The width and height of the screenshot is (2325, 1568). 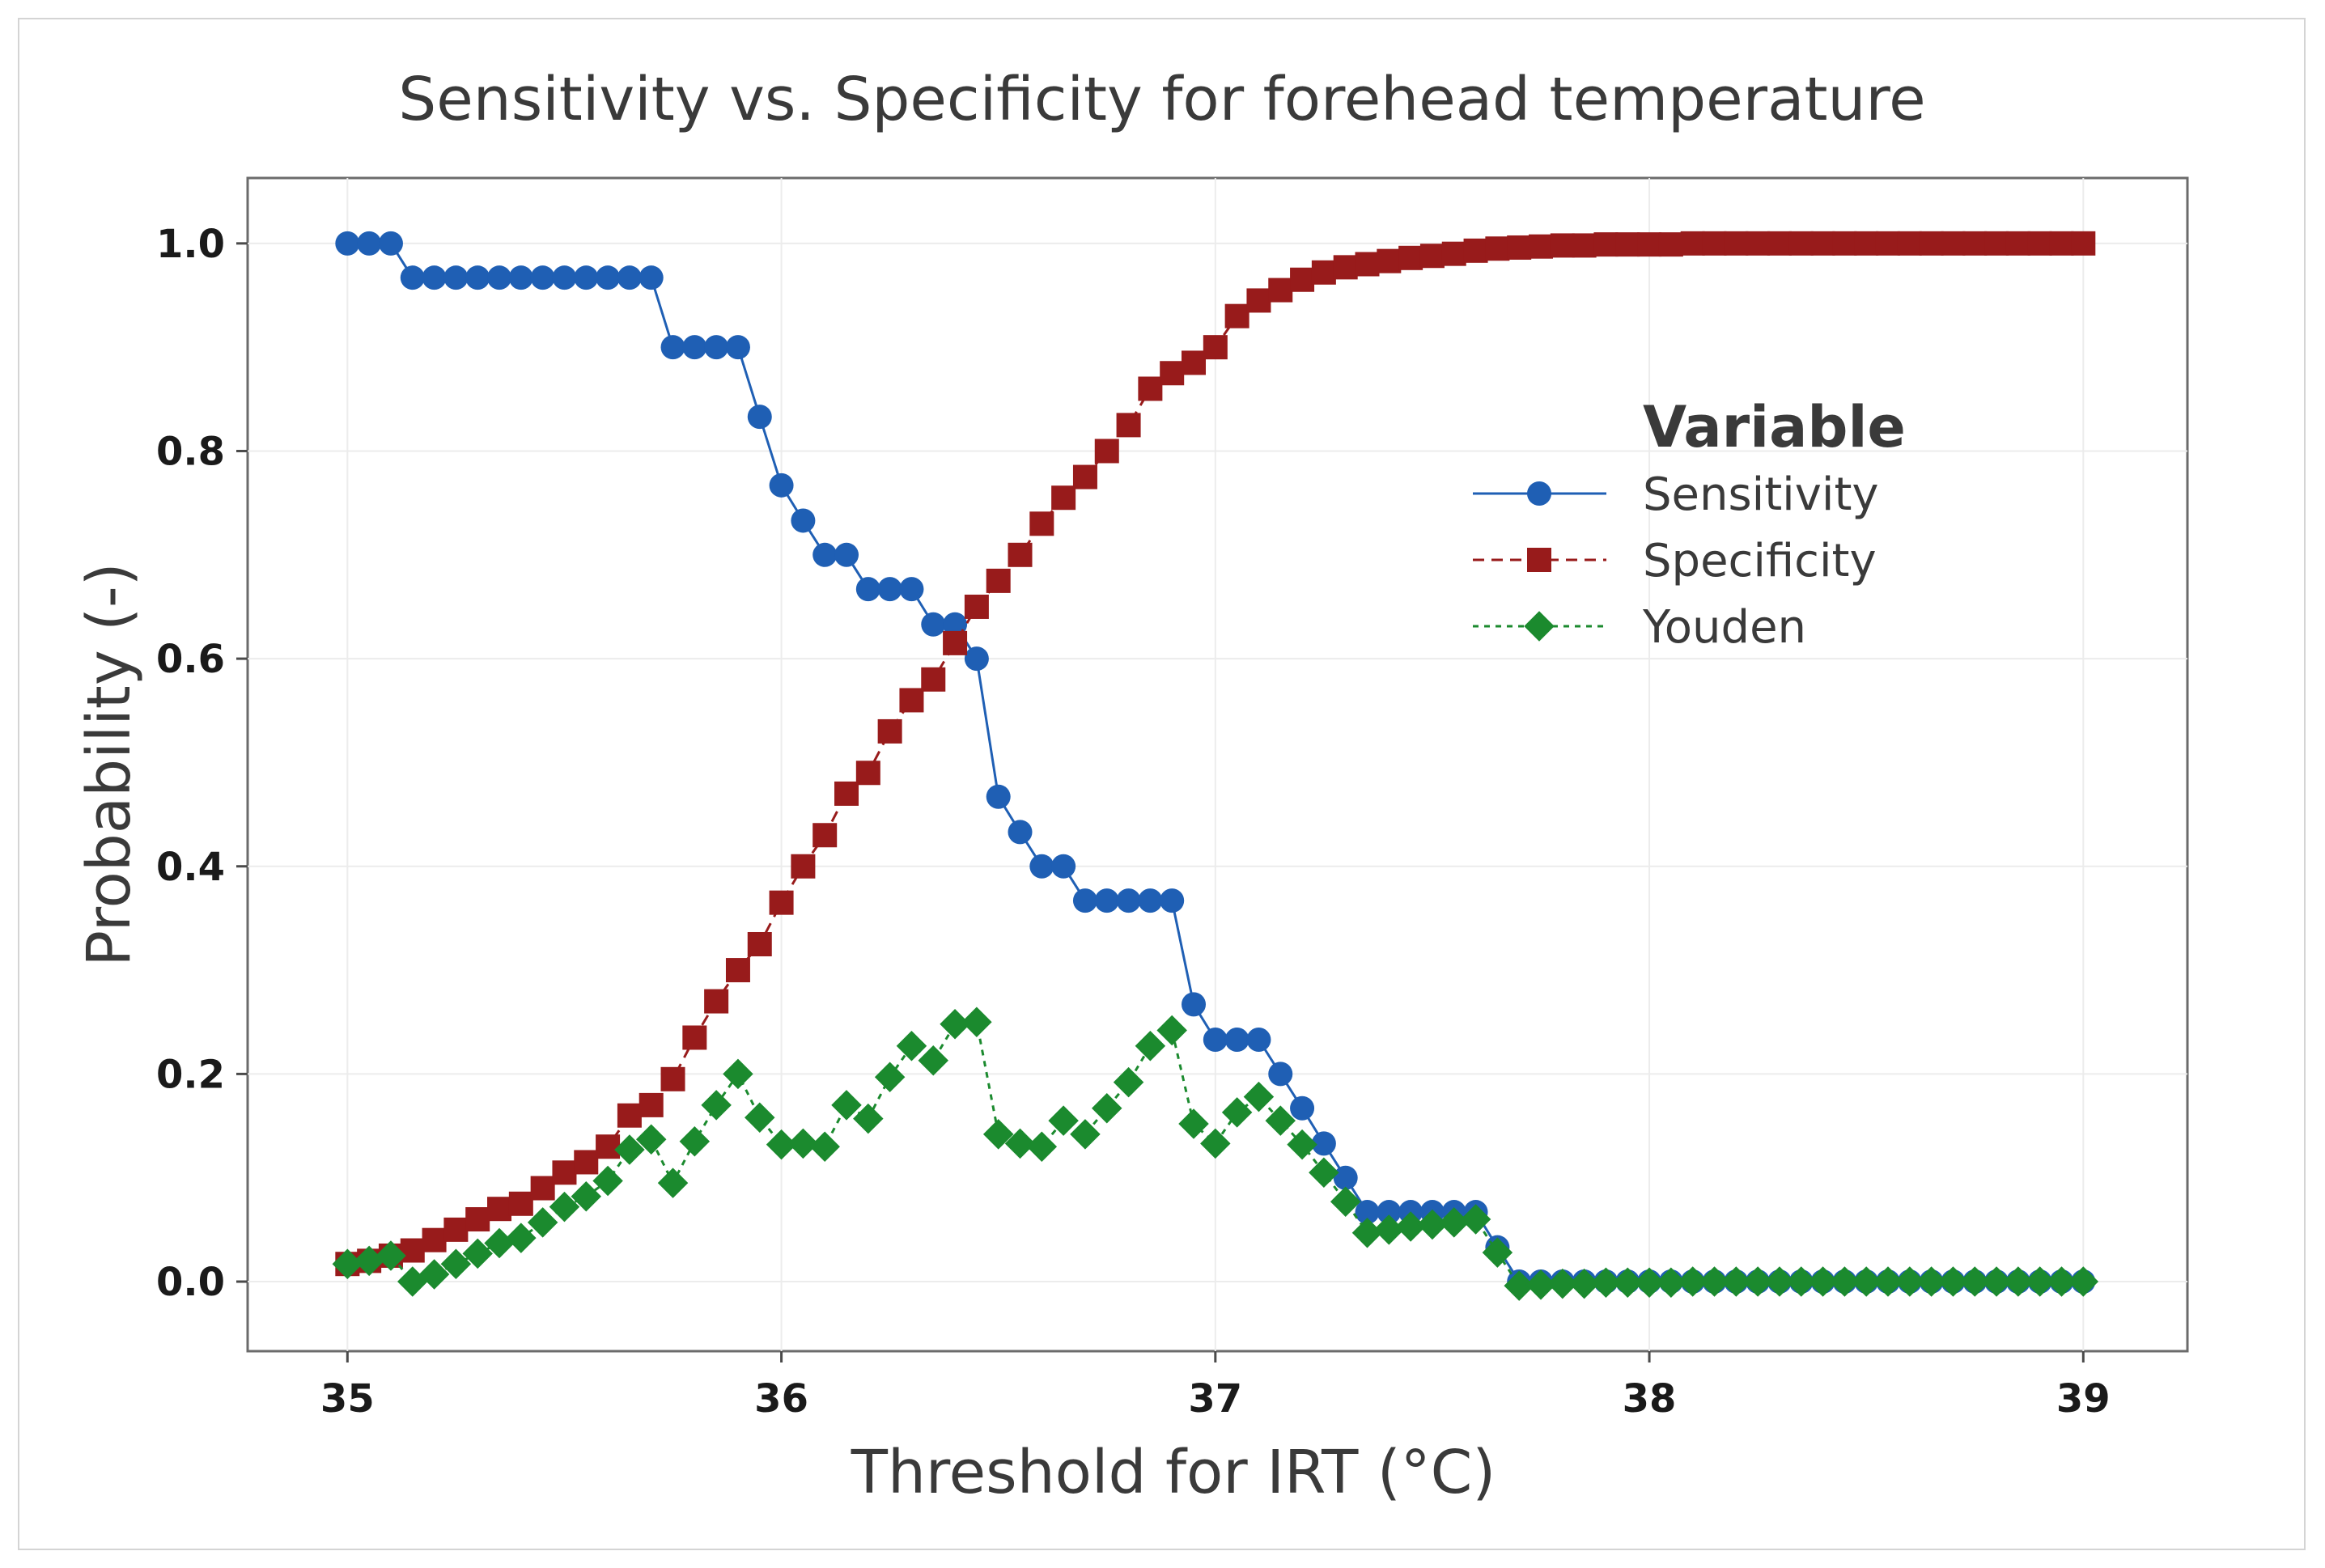 I want to click on legend: Variable Sensitivity Specificity Youden, so click(x=1689, y=524).